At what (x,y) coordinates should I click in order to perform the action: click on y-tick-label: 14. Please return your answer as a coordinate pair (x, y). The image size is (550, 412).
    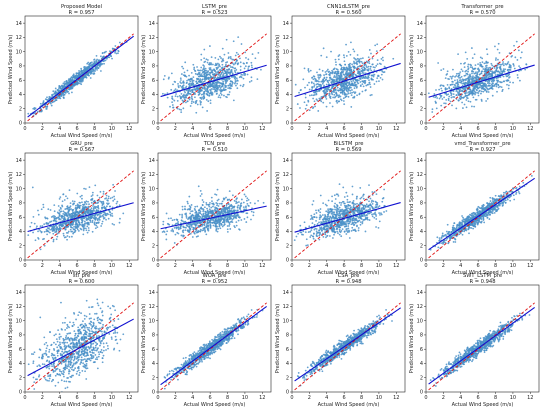
    Looking at the image, I should click on (286, 24).